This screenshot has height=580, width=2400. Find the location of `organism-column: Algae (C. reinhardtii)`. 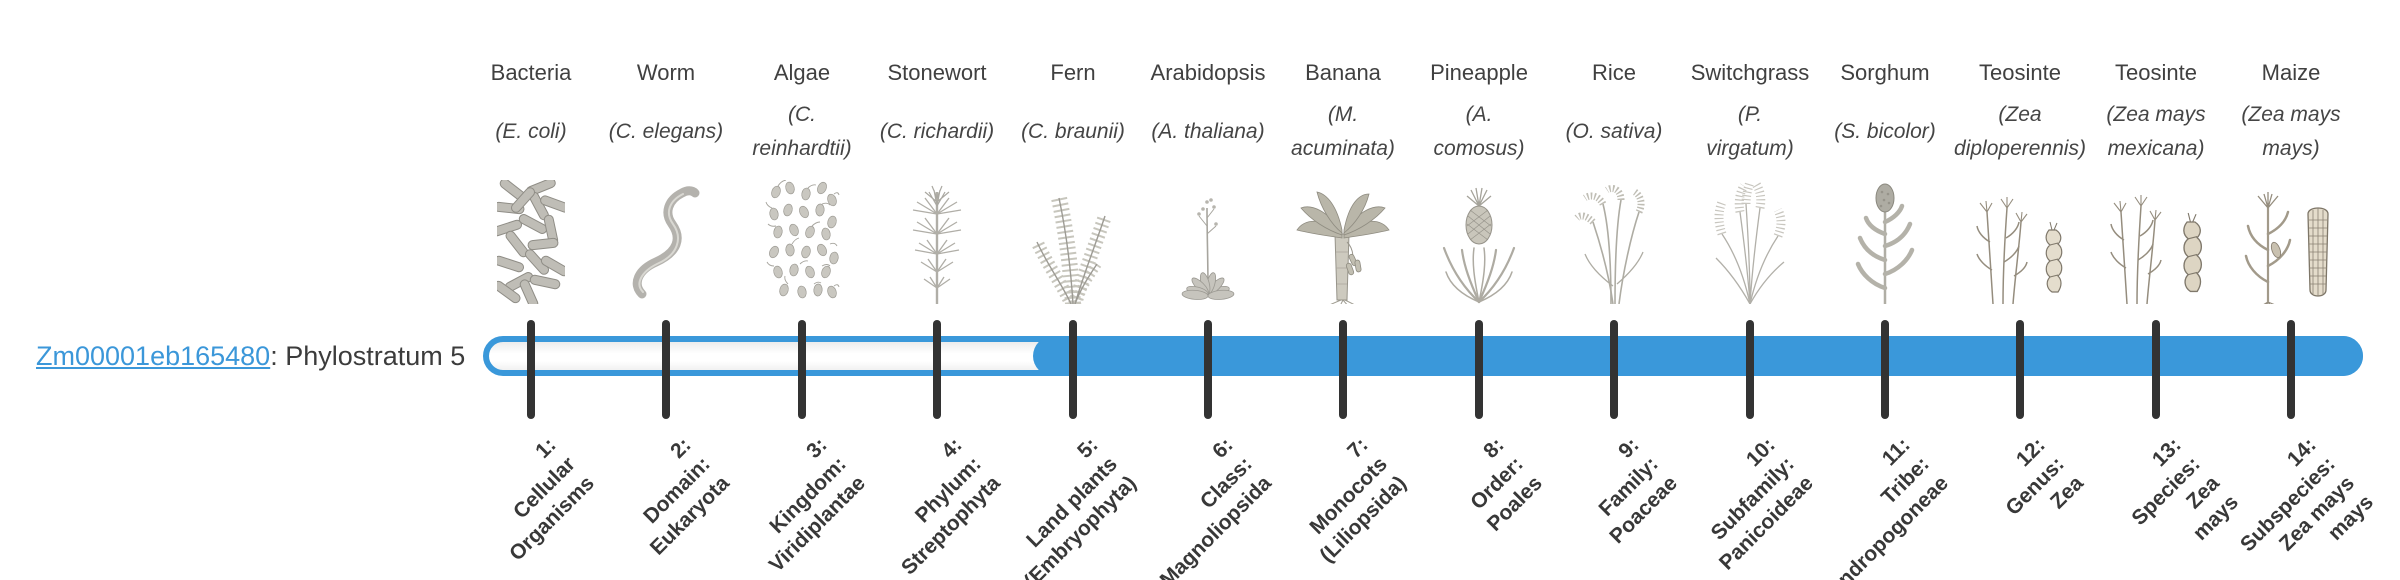

organism-column: Algae (C. reinhardtii) is located at coordinates (802, 174).